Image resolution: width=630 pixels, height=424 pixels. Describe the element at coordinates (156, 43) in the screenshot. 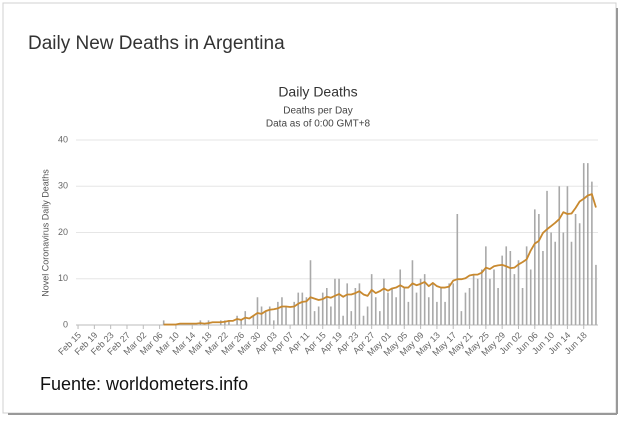

I see `page-title: Daily New Deaths in Argentina` at that location.